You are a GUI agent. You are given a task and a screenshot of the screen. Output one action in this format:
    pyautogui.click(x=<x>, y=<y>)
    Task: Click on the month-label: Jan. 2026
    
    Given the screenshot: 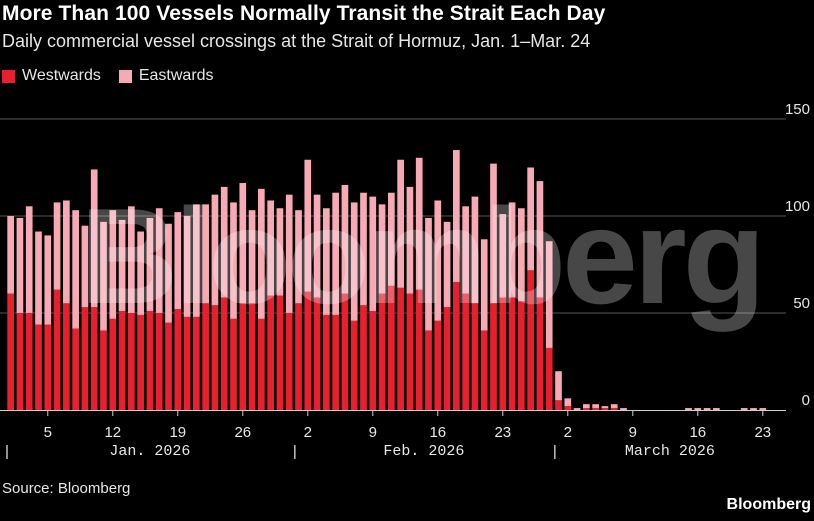 What is the action you would take?
    pyautogui.click(x=149, y=451)
    